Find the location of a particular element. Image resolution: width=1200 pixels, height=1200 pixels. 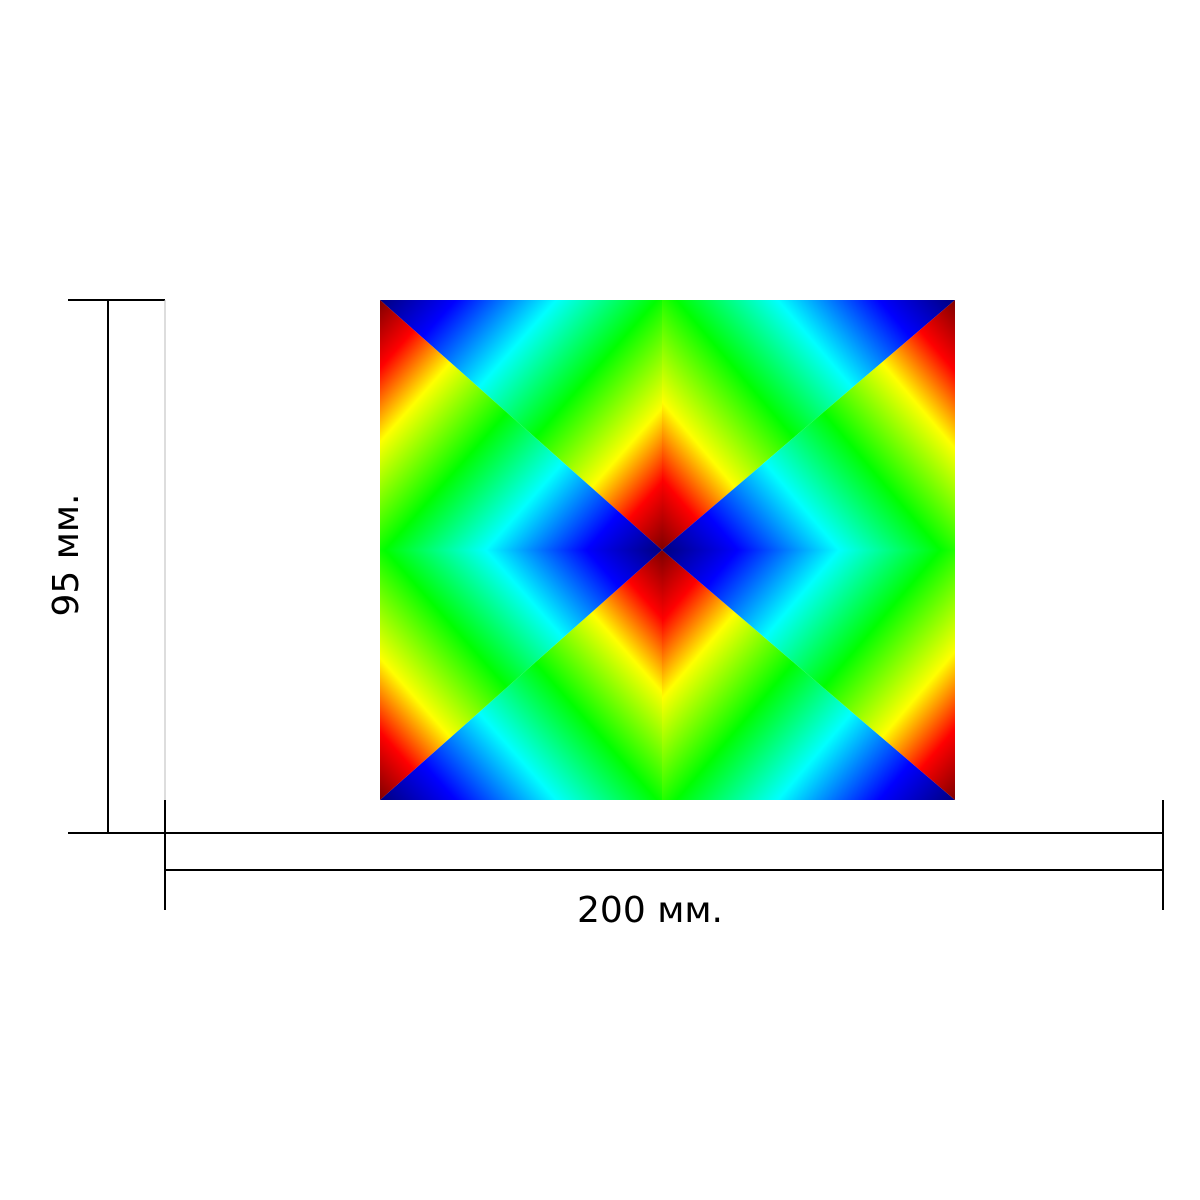

height-dimension: 95 мм. is located at coordinates (106, 566).